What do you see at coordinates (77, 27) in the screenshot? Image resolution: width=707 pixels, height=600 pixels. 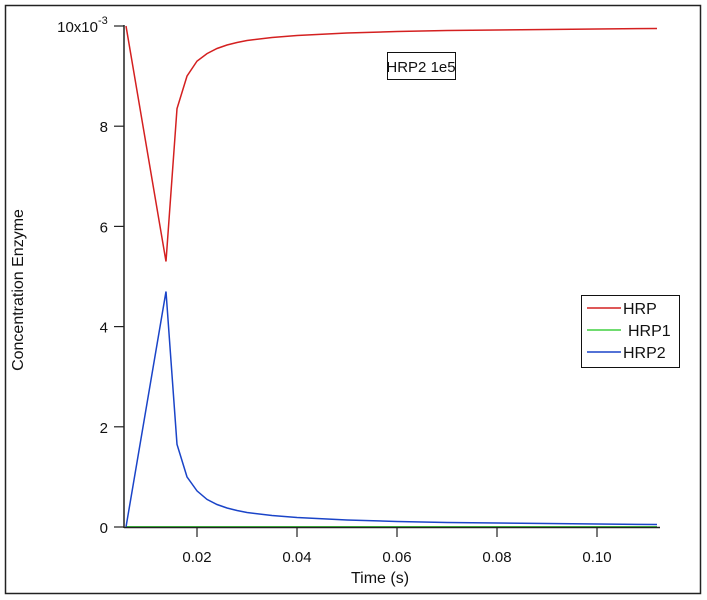 I see `y-tick-label: 10x10` at bounding box center [77, 27].